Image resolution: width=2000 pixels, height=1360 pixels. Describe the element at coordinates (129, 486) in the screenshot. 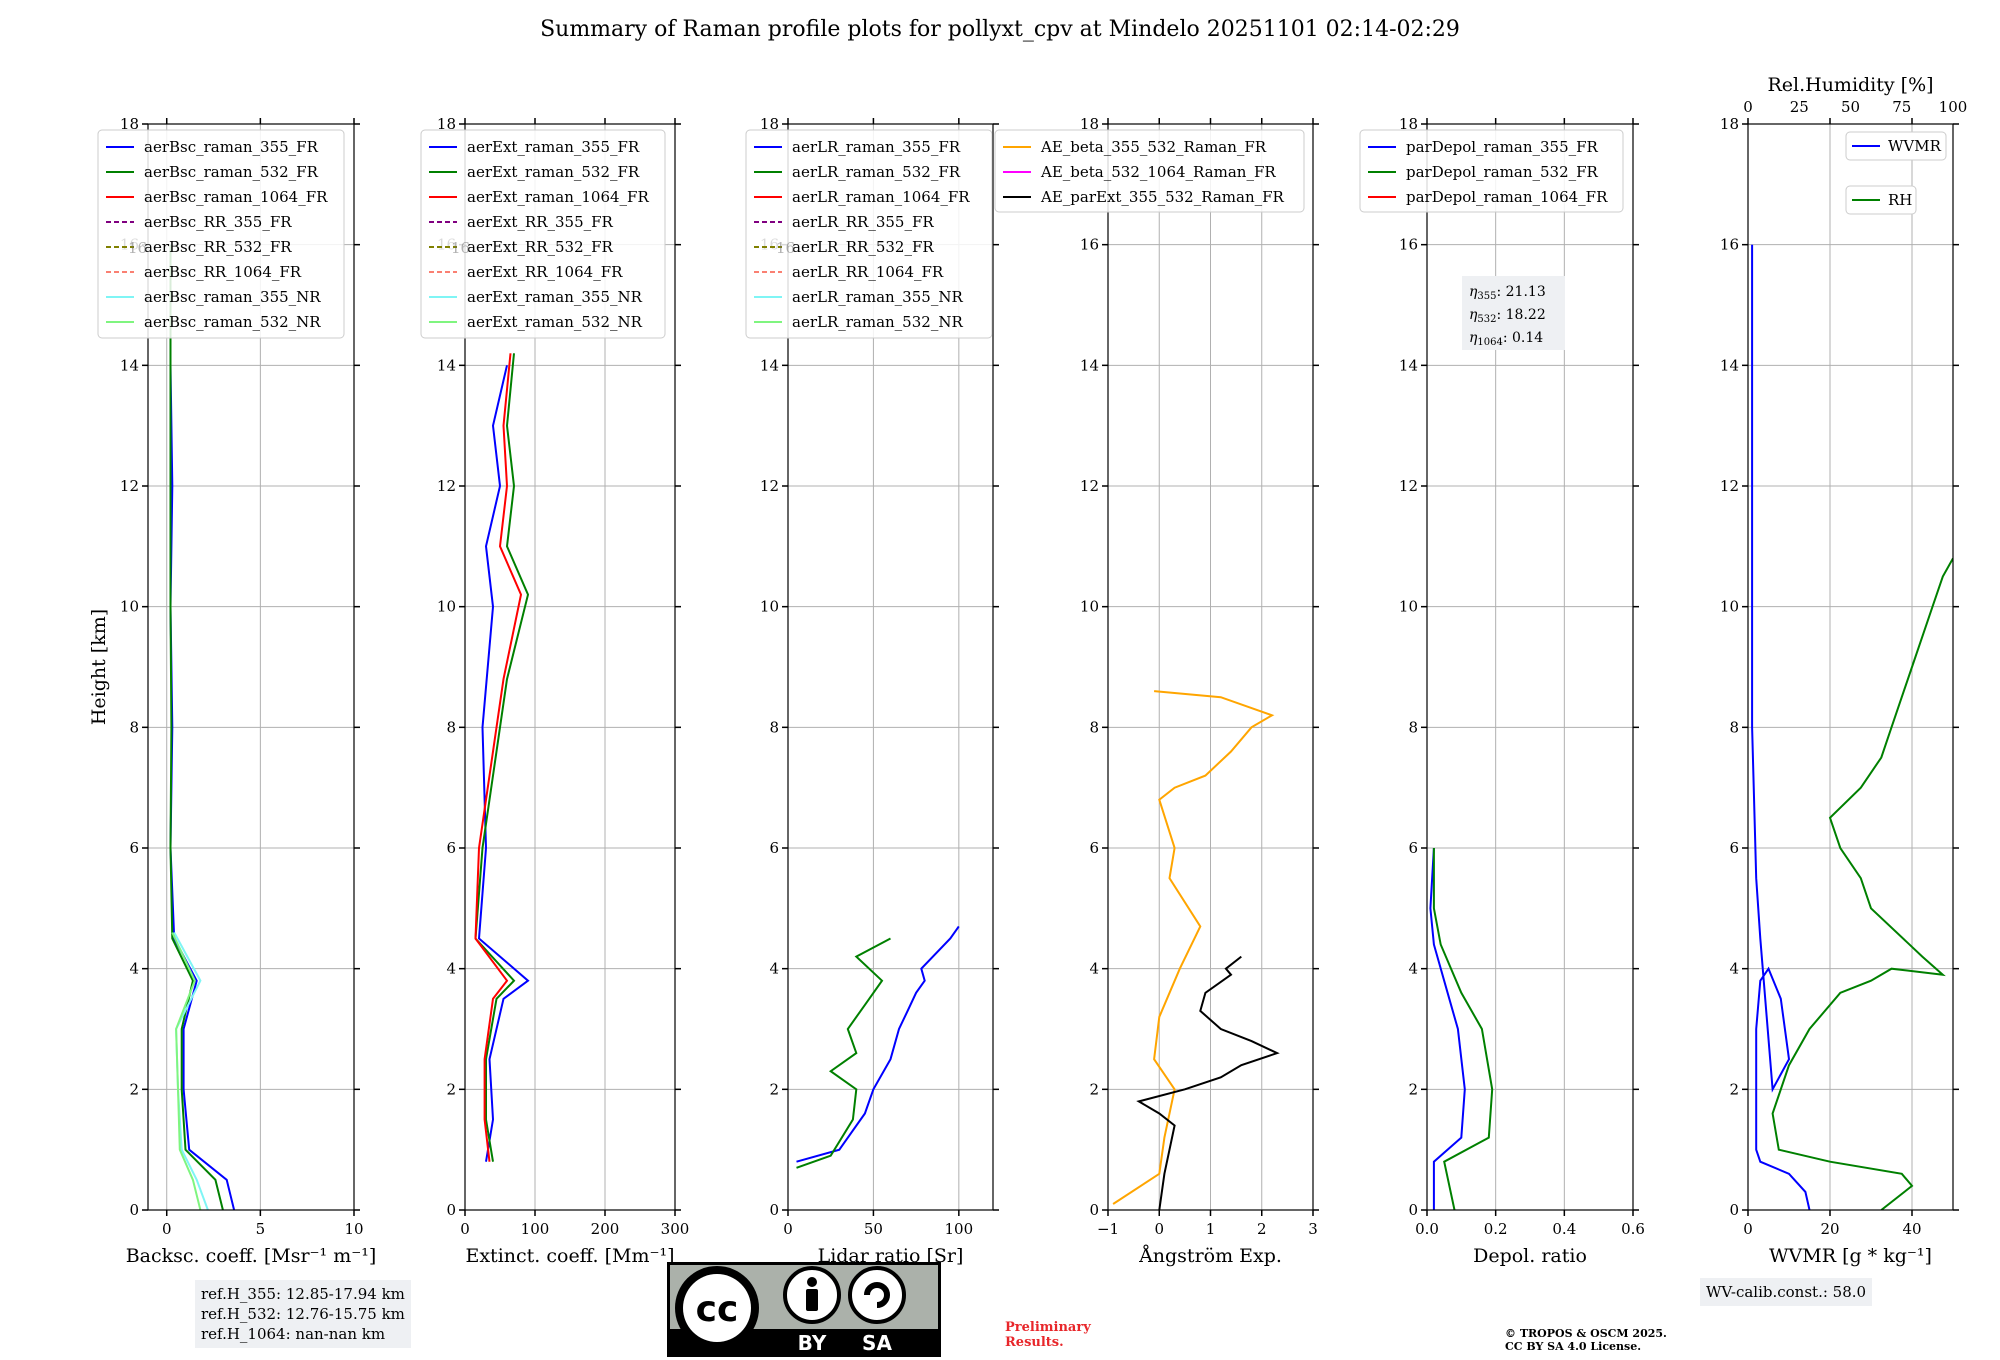

I see `y-tick-label: 12` at that location.